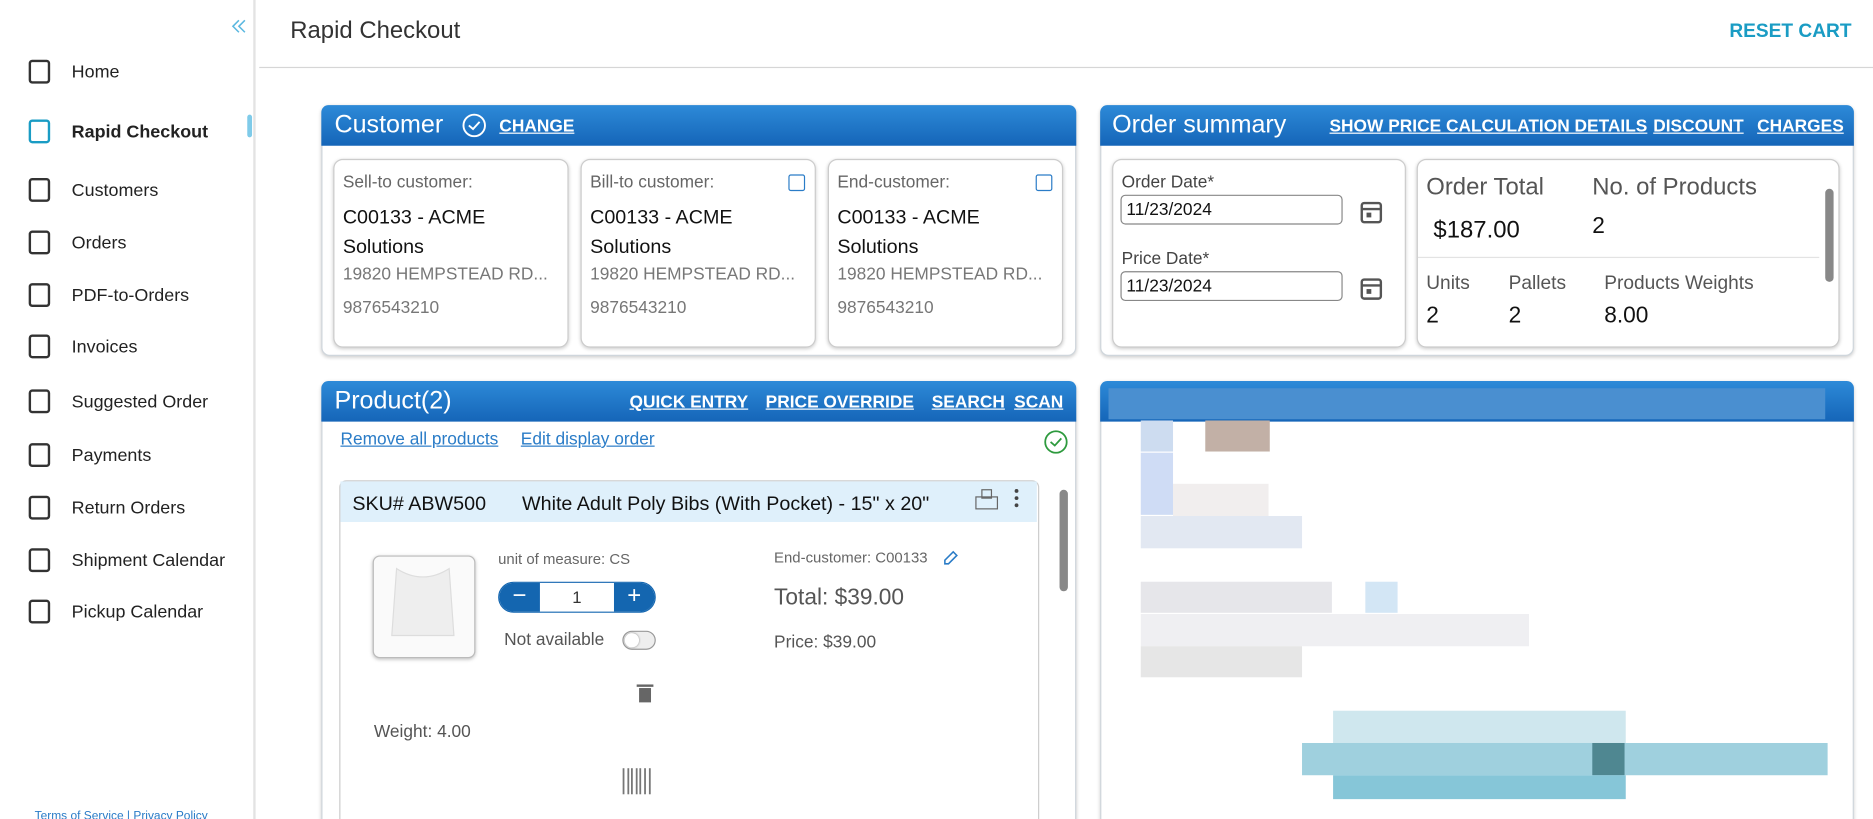  Describe the element at coordinates (689, 402) in the screenshot. I see `quick-entry-link: QUICK ENTRY` at that location.